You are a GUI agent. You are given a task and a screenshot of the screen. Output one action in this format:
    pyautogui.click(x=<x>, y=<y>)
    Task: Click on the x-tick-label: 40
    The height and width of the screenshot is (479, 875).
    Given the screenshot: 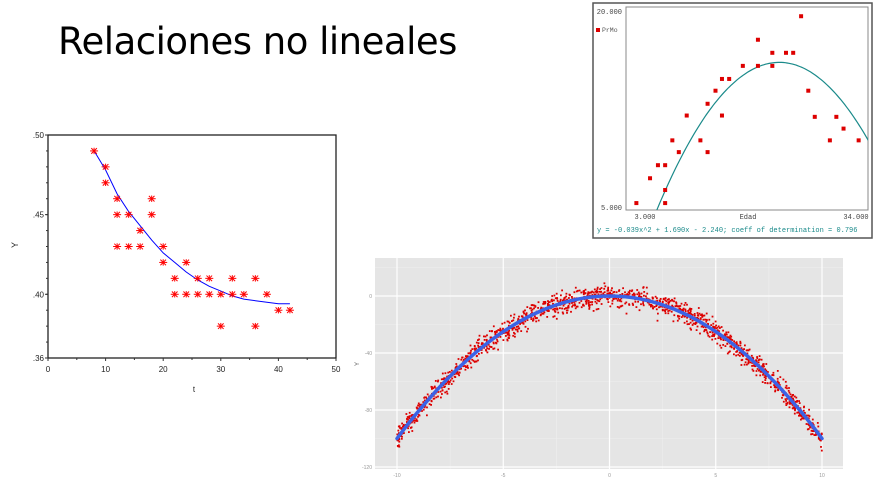 What is the action you would take?
    pyautogui.click(x=278, y=369)
    